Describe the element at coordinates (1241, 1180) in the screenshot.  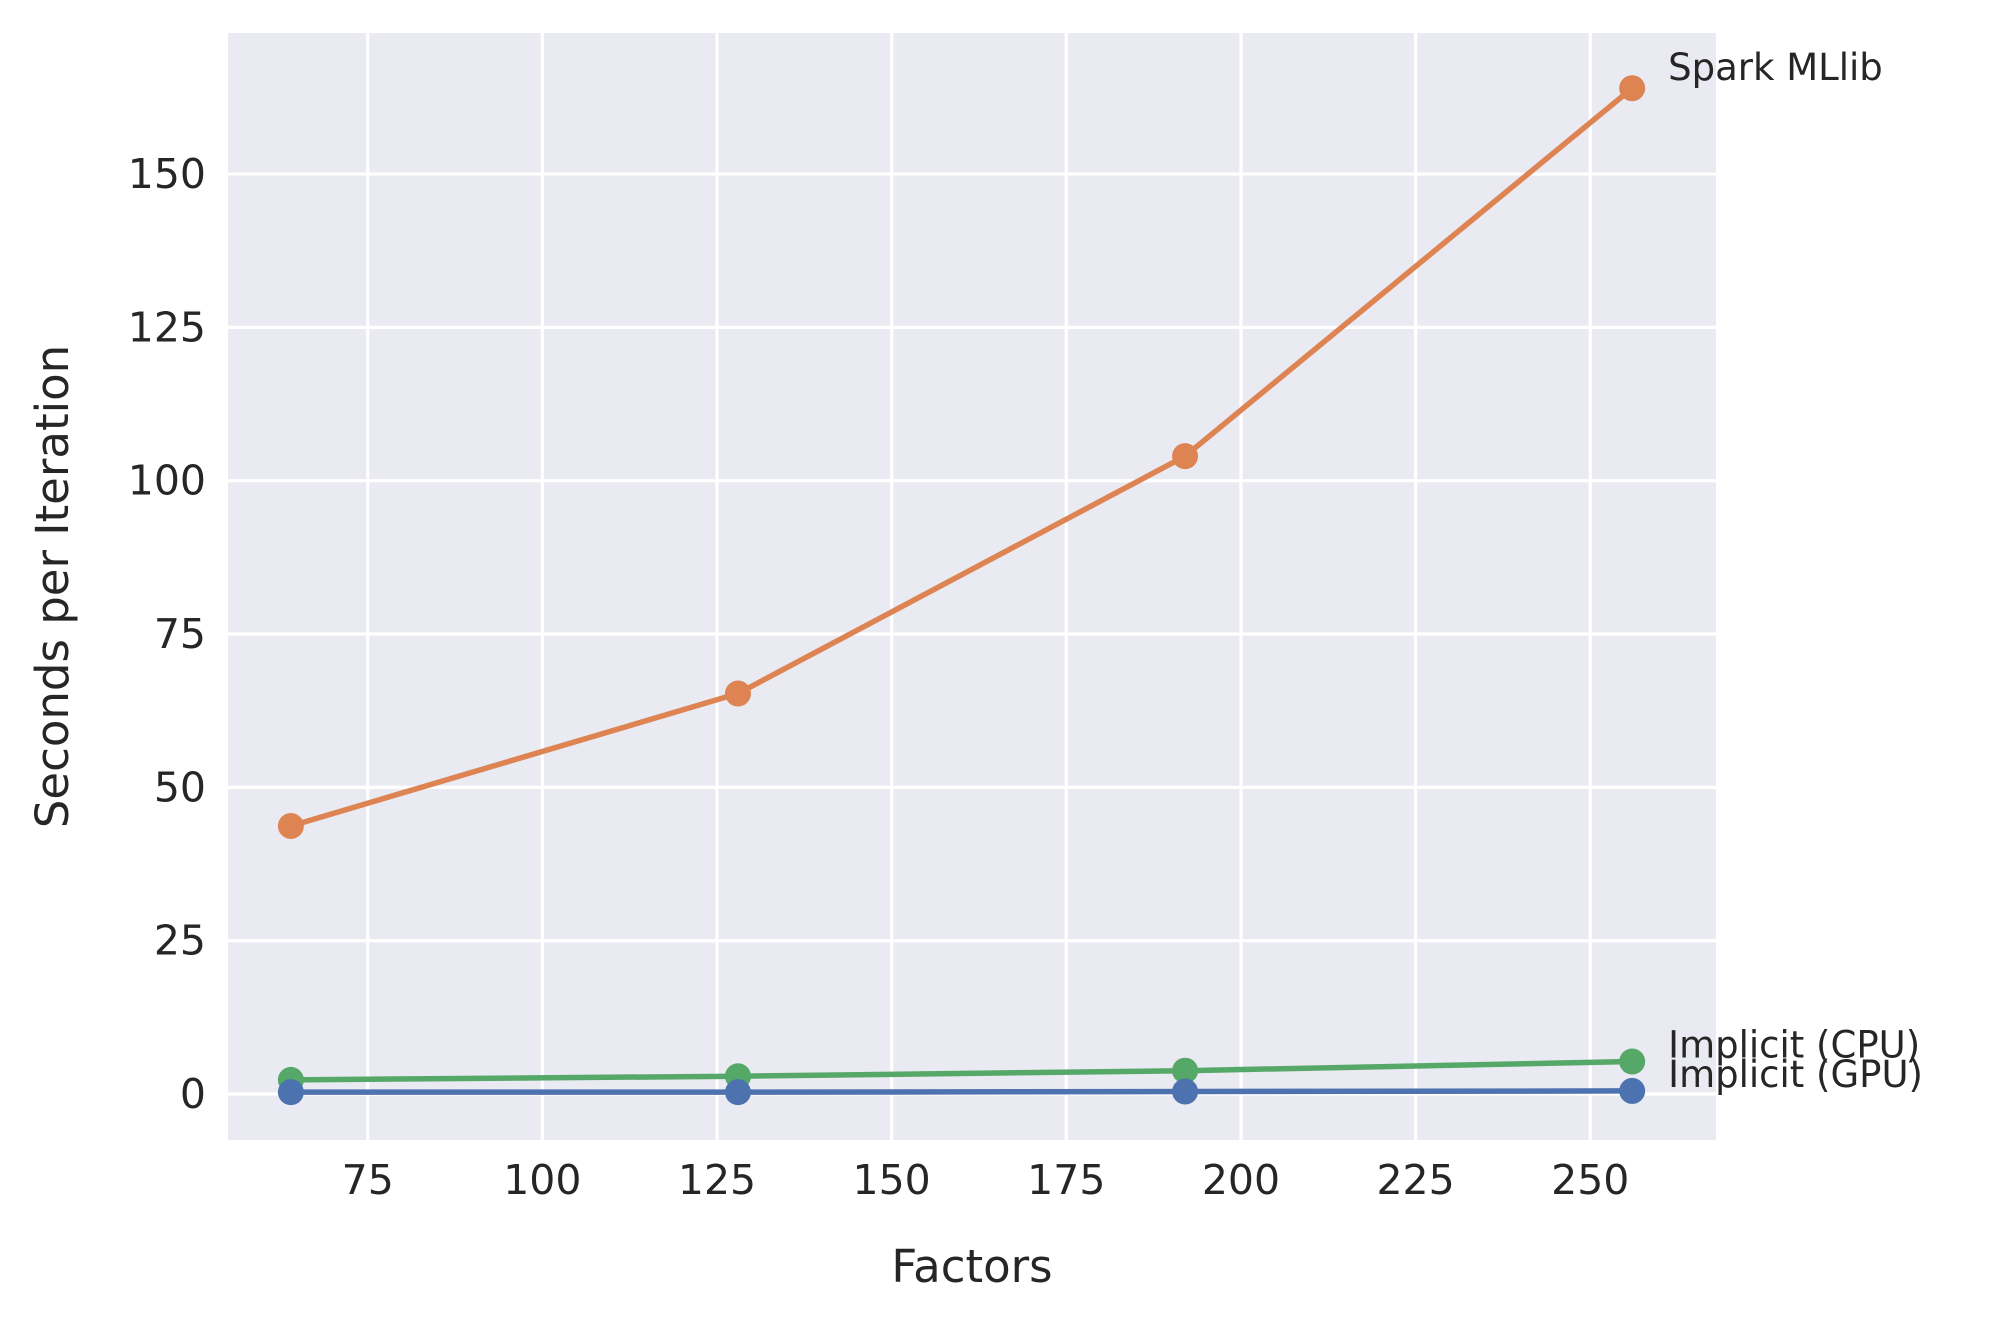
I see `x-tick-label: 200` at that location.